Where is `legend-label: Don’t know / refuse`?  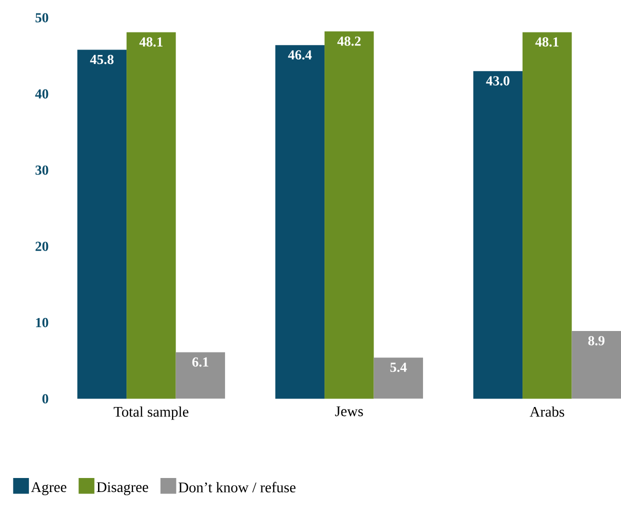
legend-label: Don’t know / refuse is located at coordinates (237, 487).